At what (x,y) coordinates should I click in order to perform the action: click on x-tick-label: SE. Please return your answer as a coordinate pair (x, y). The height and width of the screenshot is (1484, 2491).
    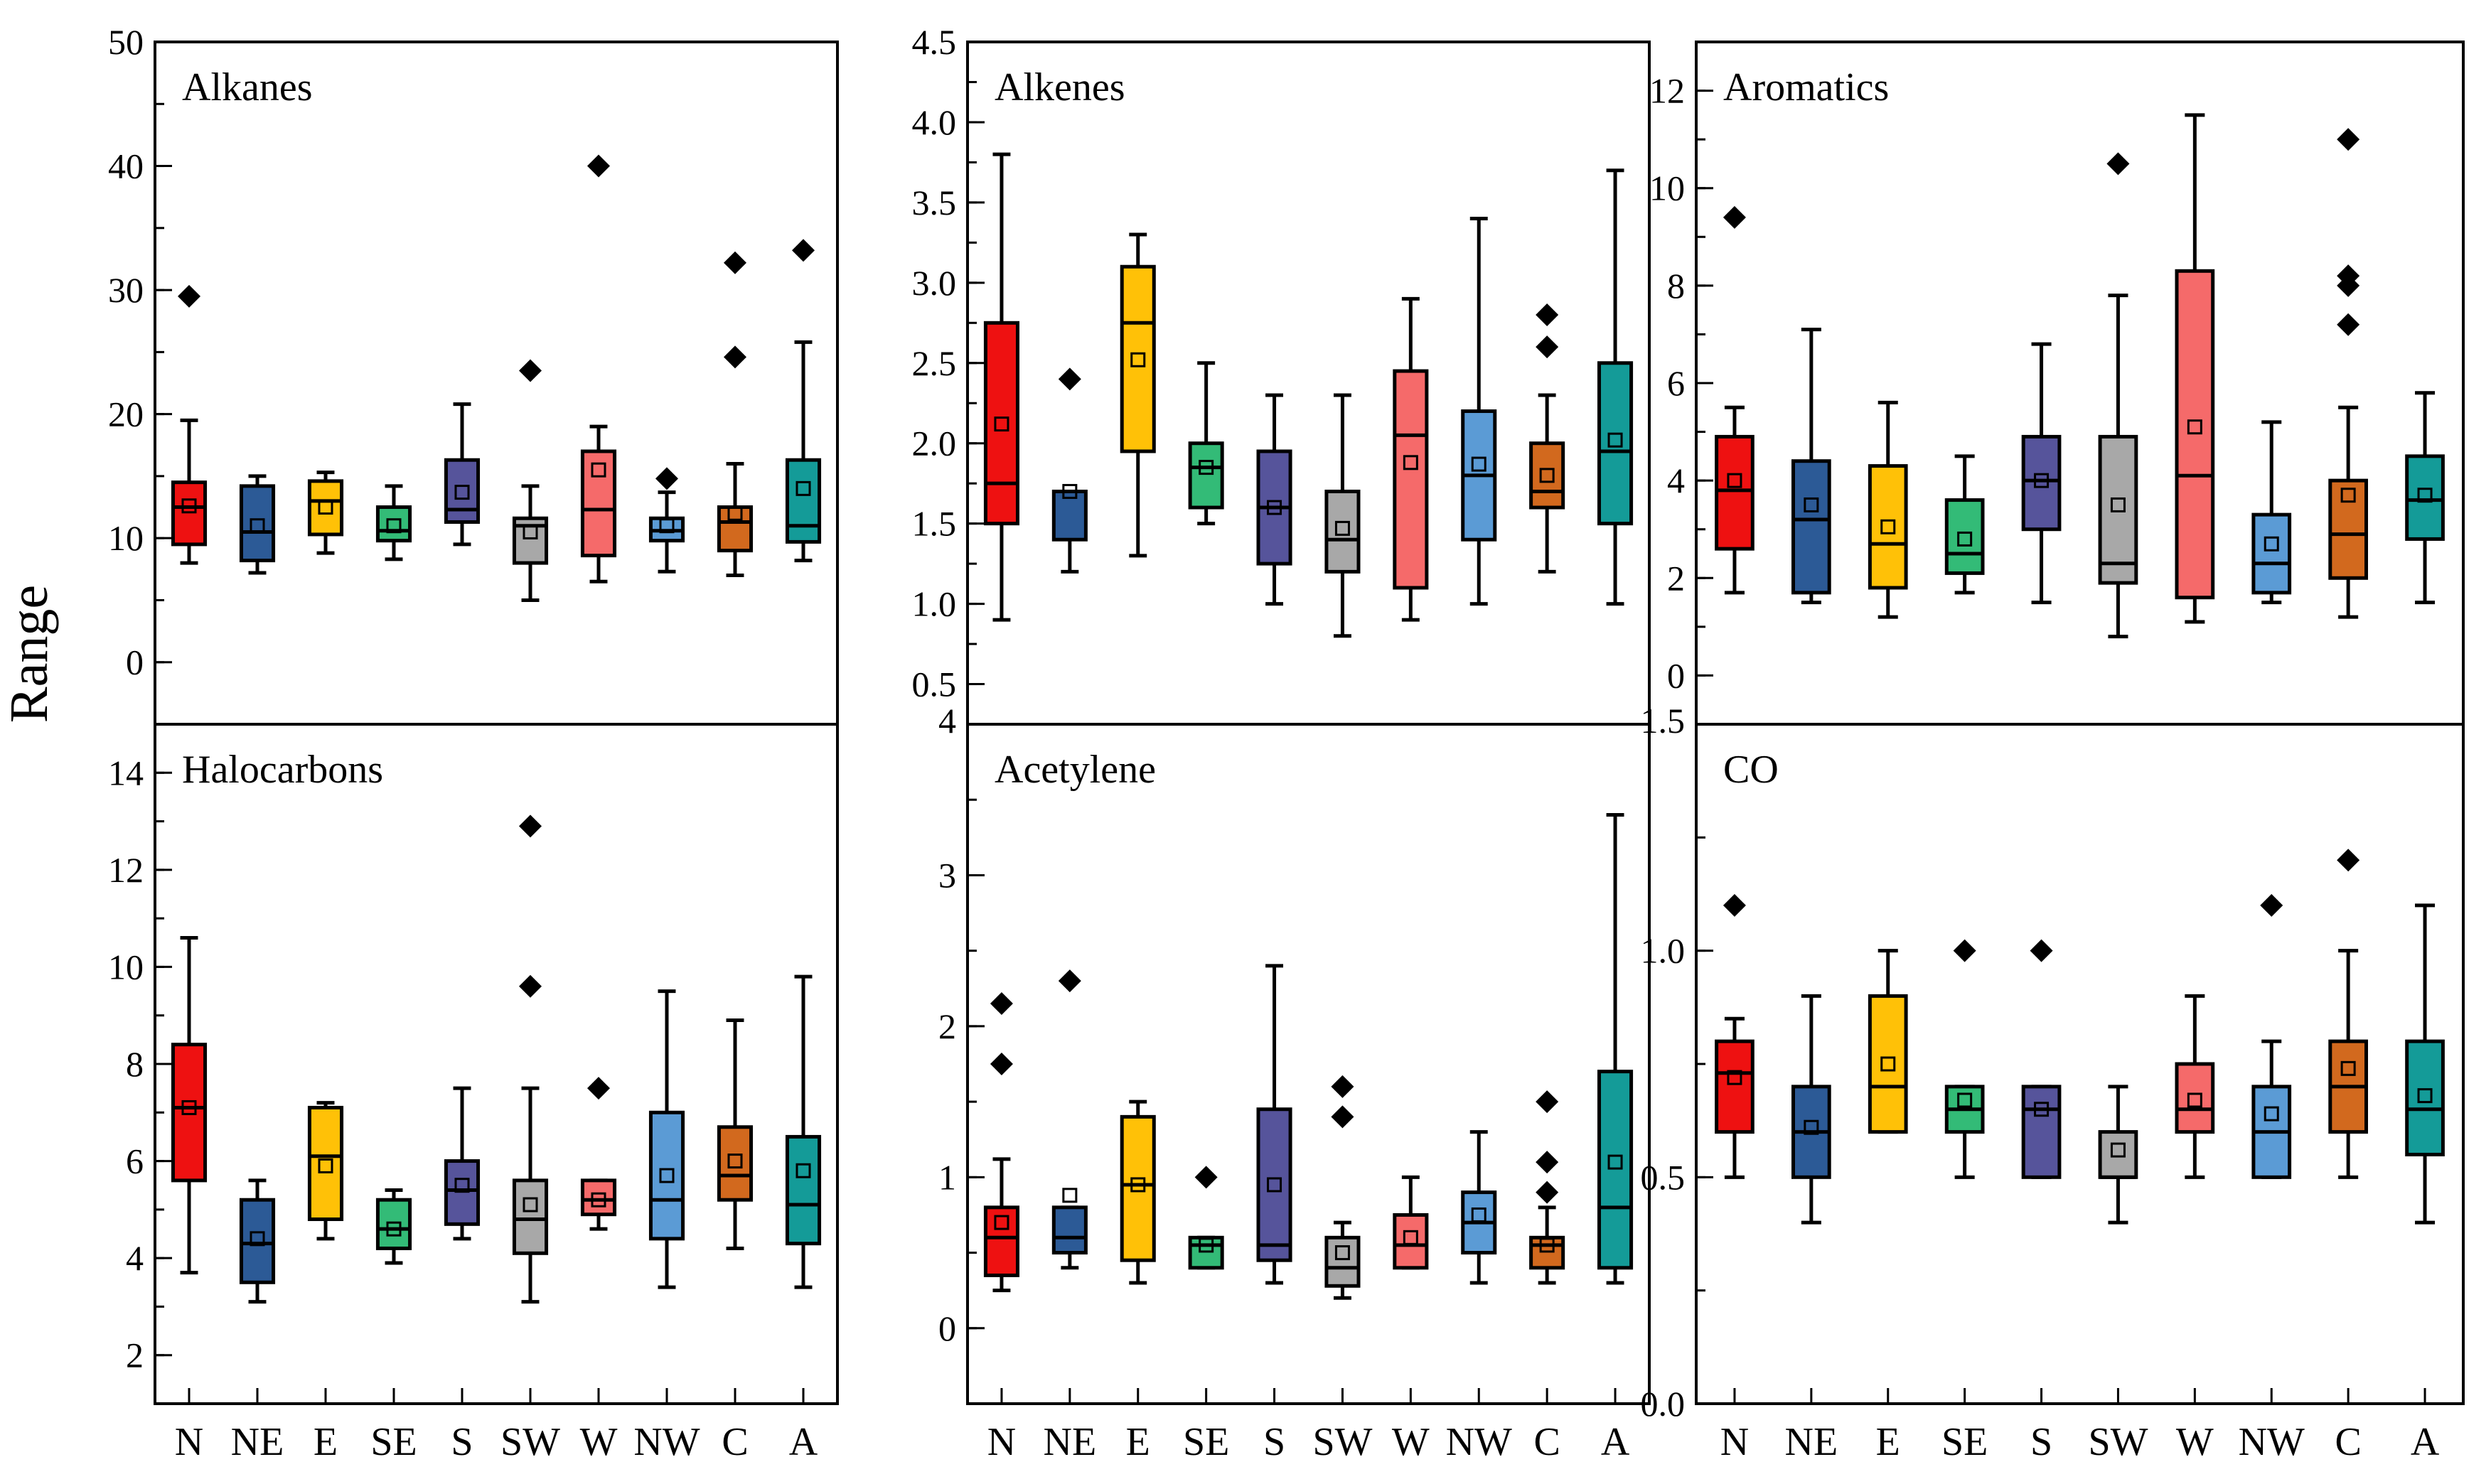
    Looking at the image, I should click on (1964, 1442).